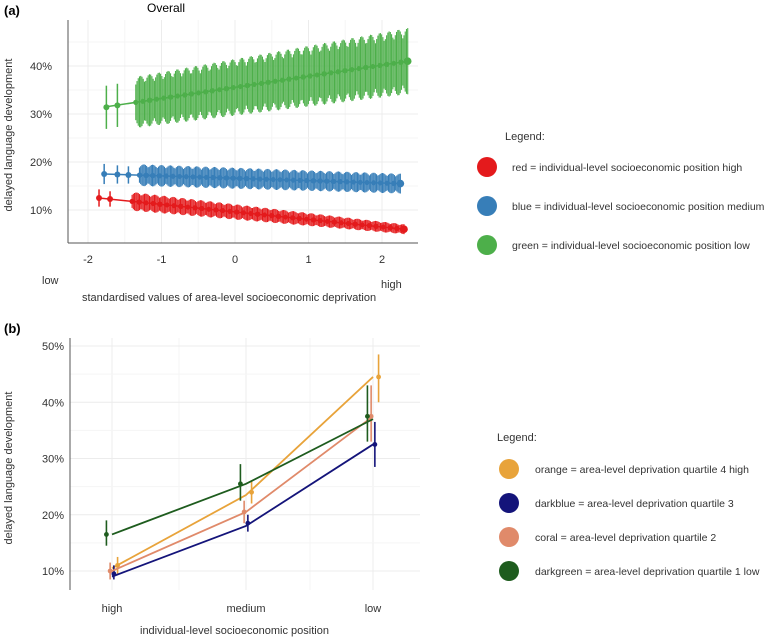 The image size is (780, 643). I want to click on panel-a-x-tick-label: -1, so click(162, 260).